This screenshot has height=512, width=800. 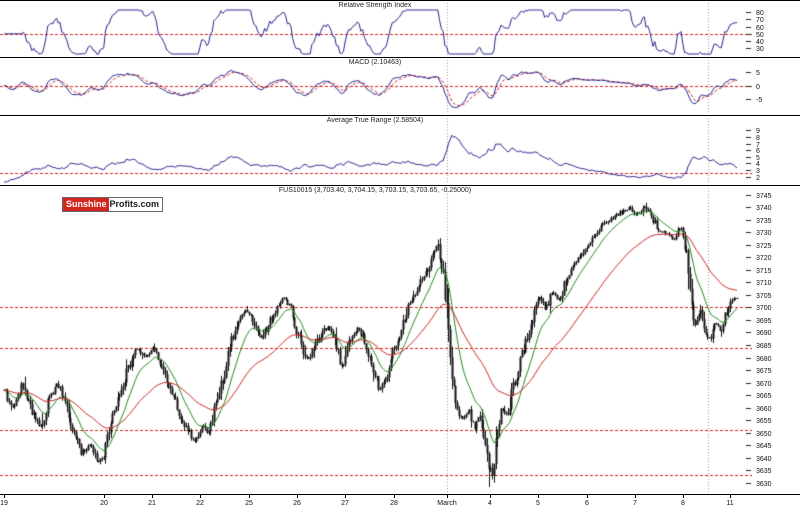 What do you see at coordinates (758, 164) in the screenshot?
I see `y-axis-tick-label: 4` at bounding box center [758, 164].